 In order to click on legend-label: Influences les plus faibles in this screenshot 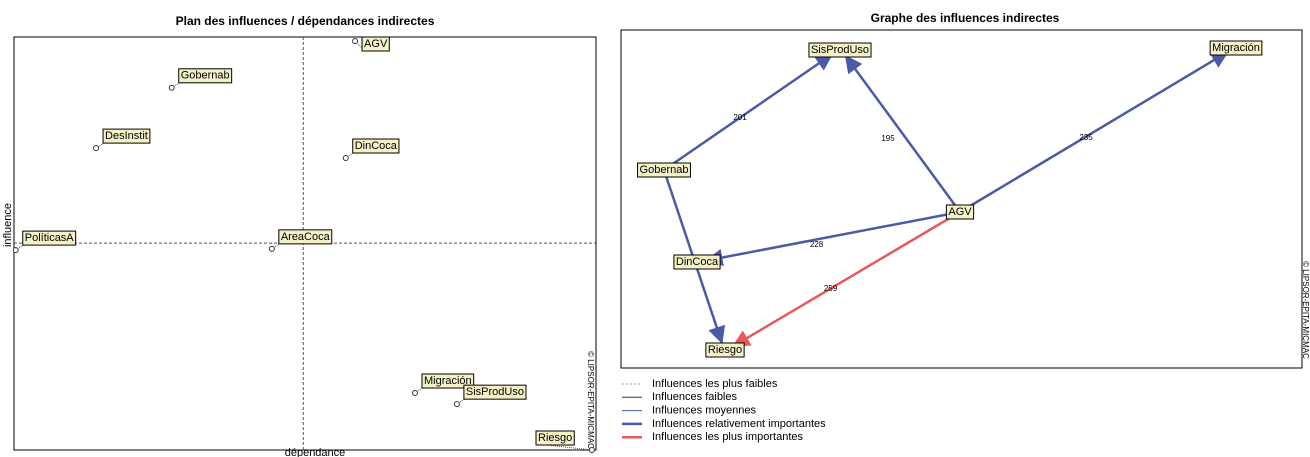, I will do `click(715, 384)`.